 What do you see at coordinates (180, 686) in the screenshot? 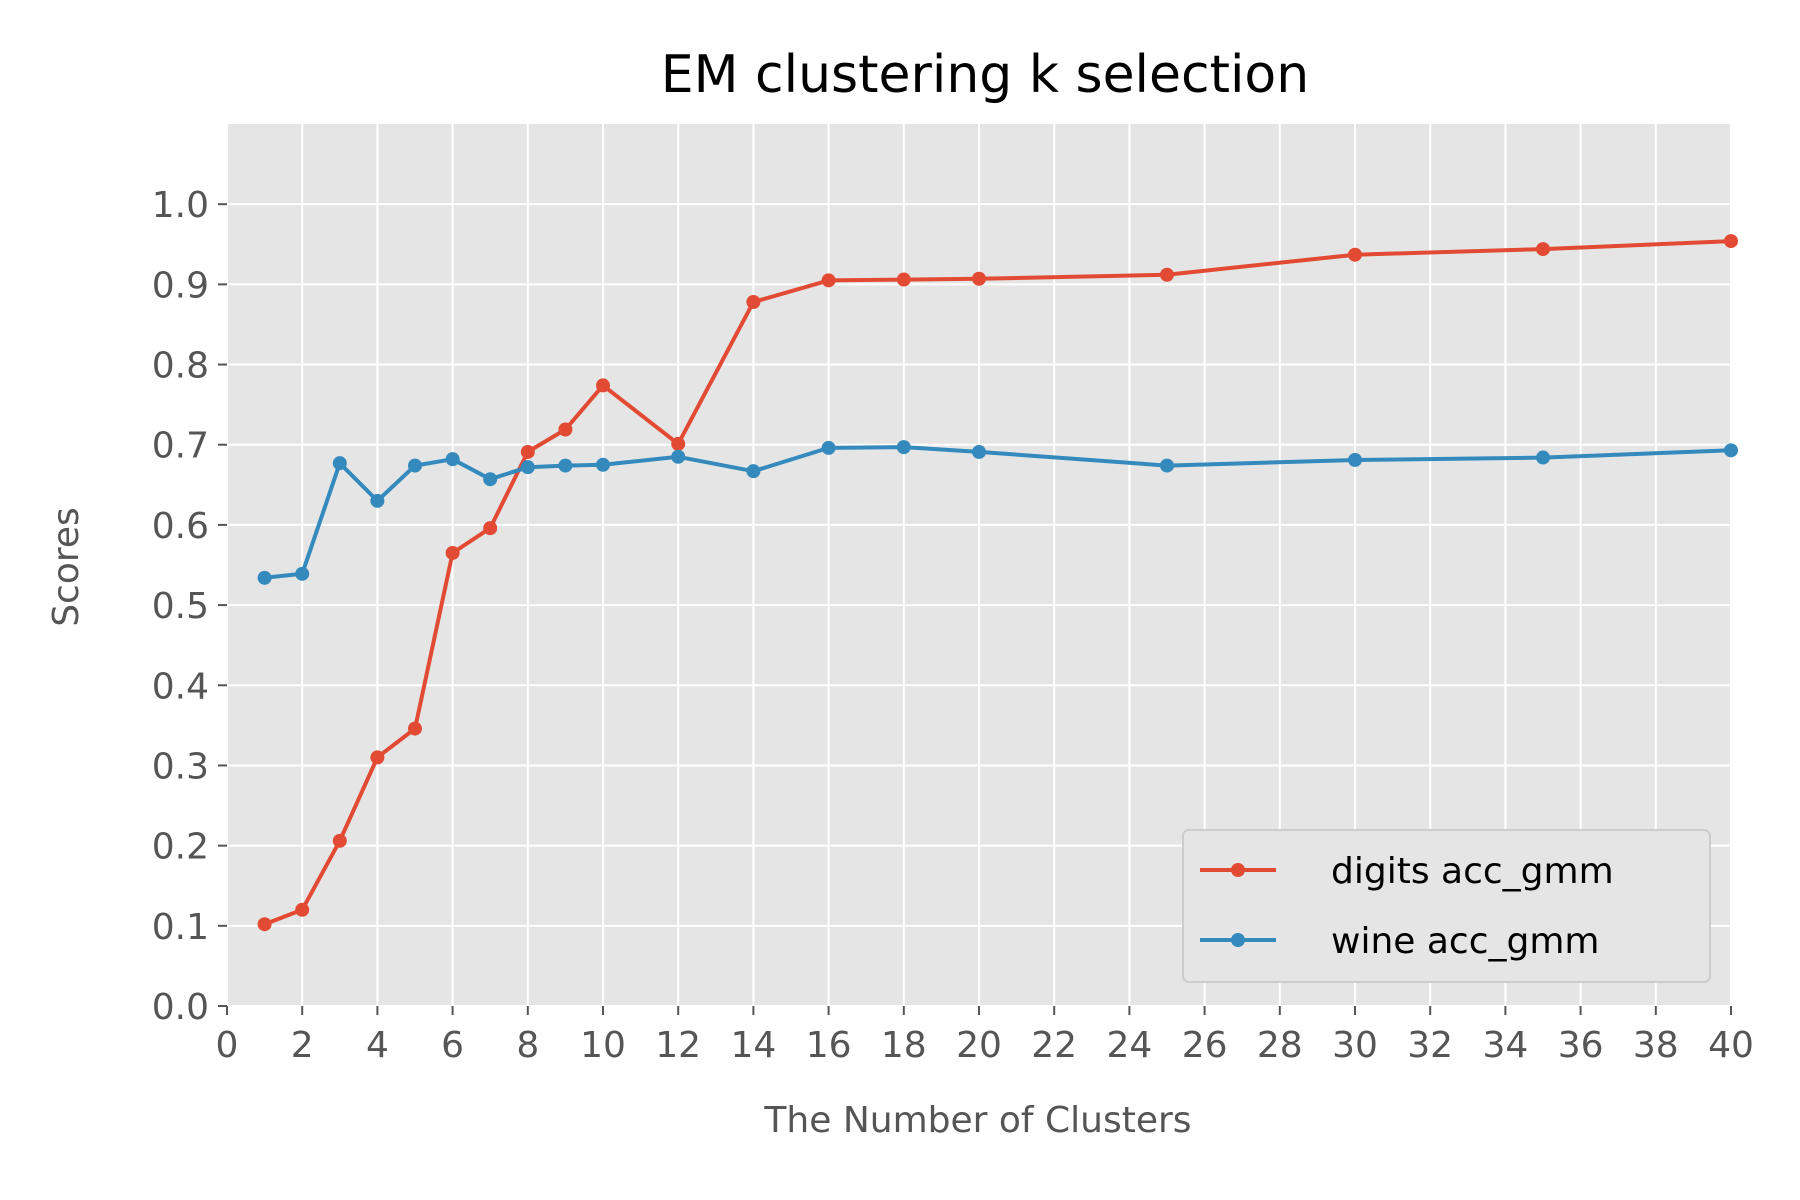
I see `y-tick-label: 0.4` at bounding box center [180, 686].